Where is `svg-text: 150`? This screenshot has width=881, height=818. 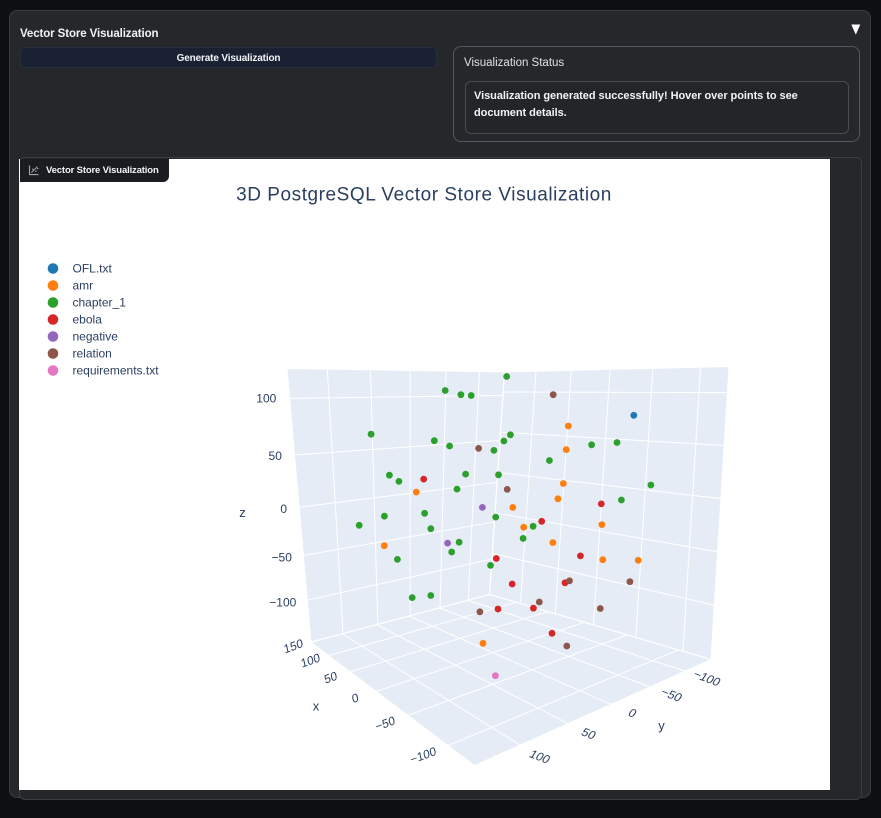 svg-text: 150 is located at coordinates (293, 646).